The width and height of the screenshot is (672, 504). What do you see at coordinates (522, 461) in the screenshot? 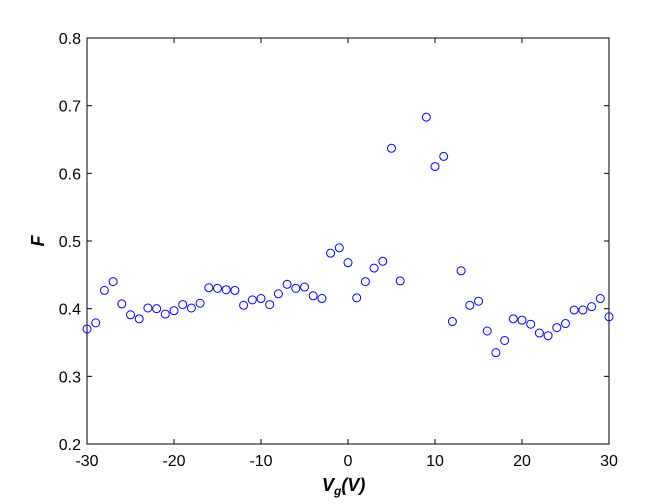
I see `x-tick-label: 20` at bounding box center [522, 461].